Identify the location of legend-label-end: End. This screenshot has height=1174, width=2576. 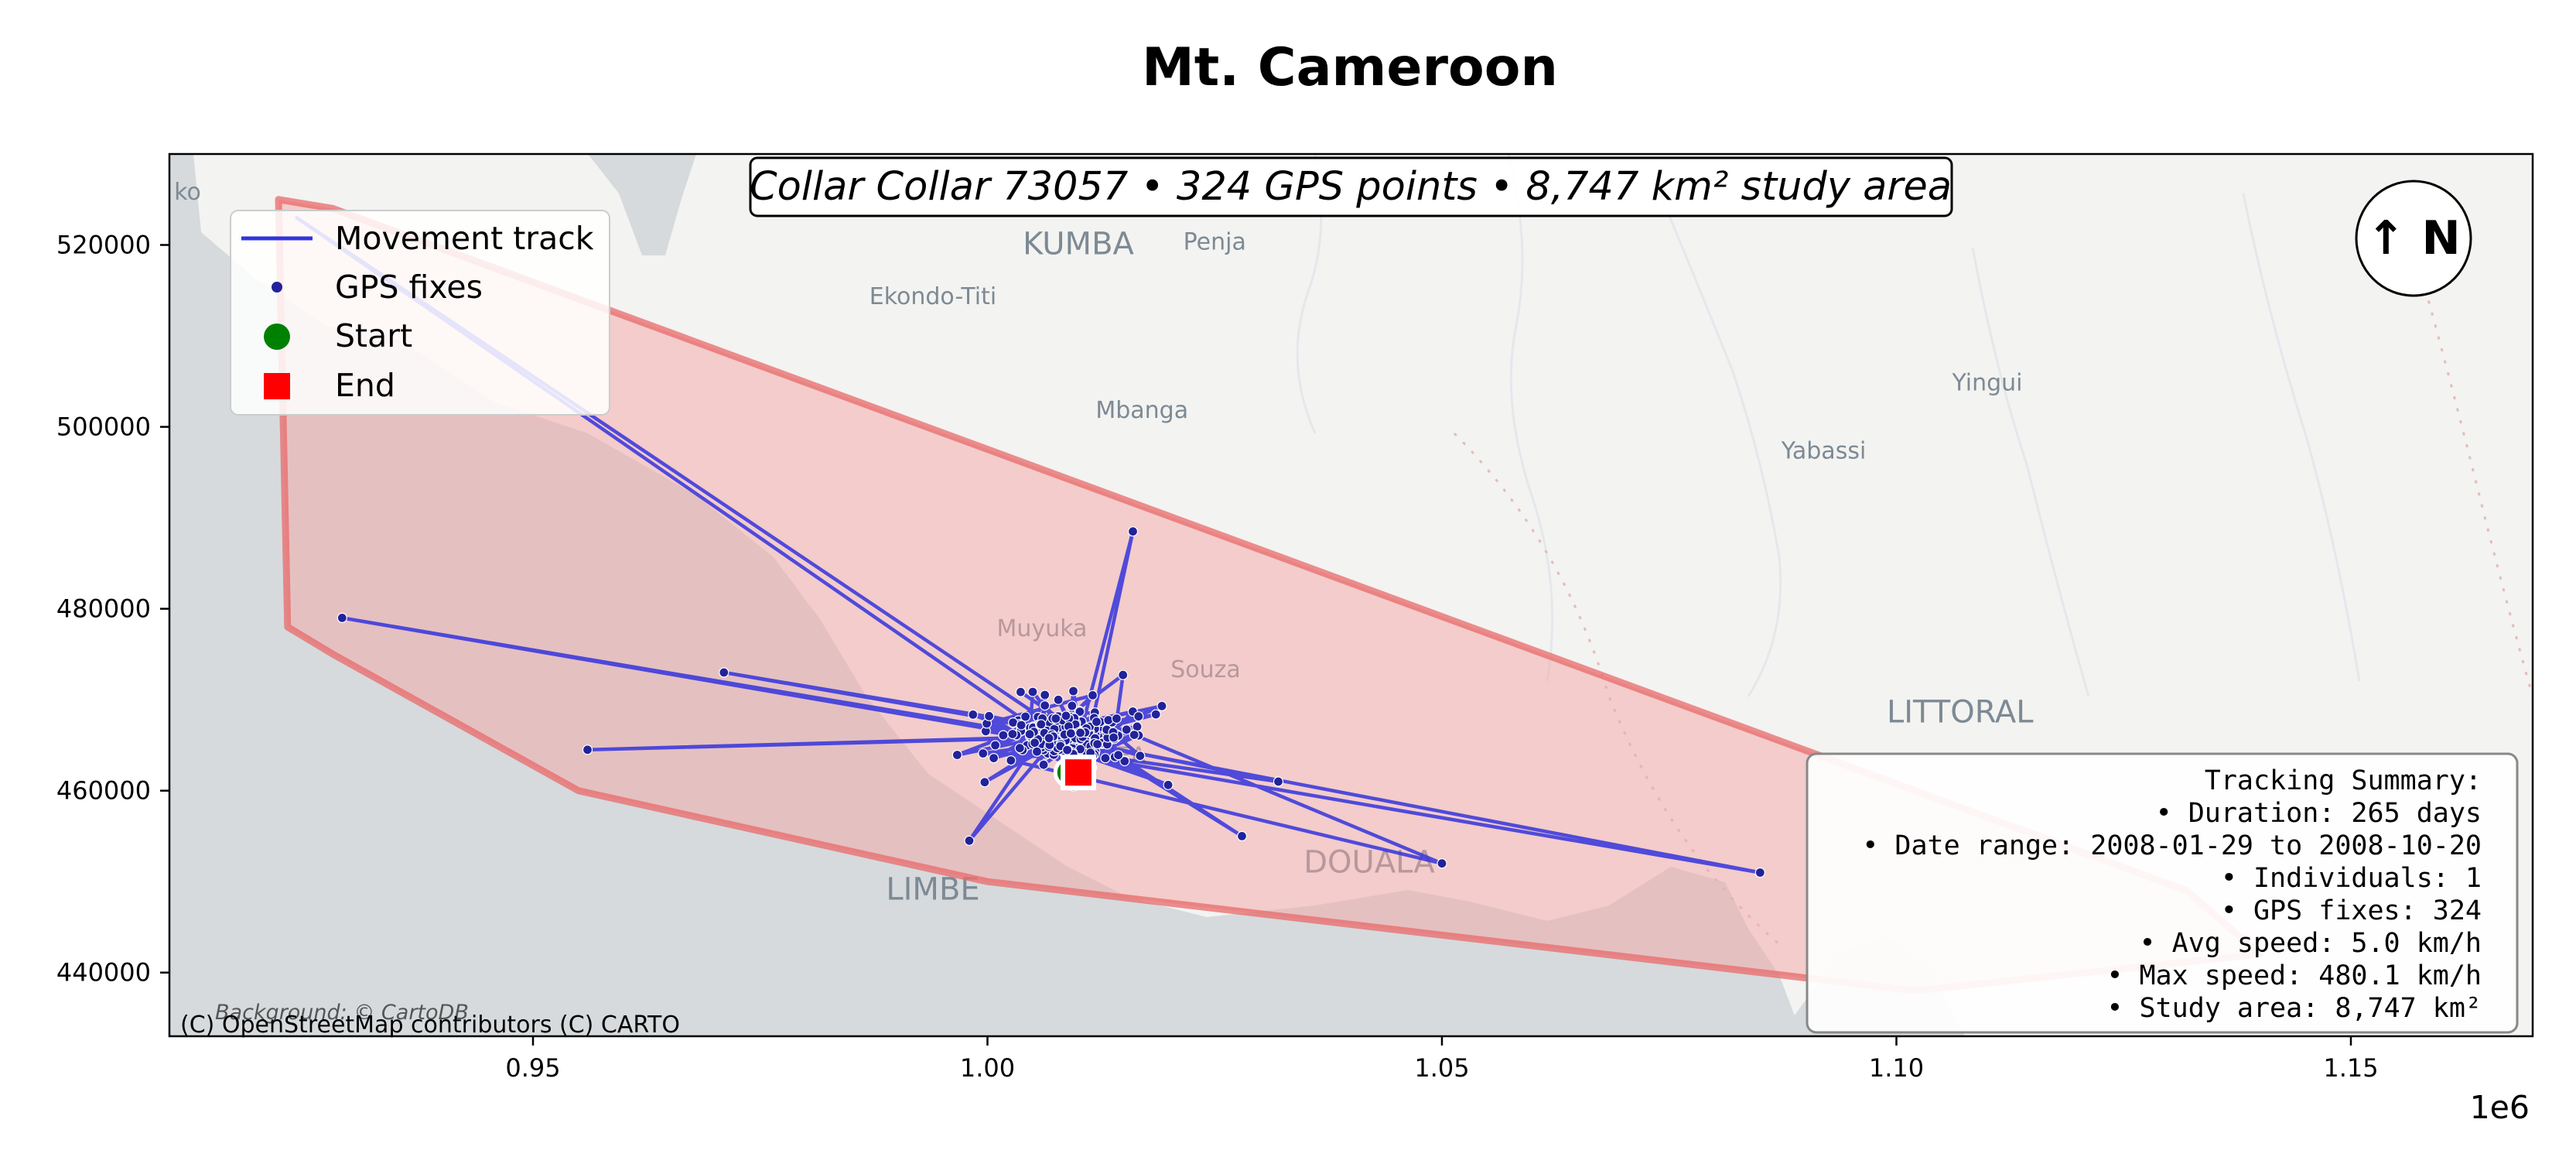
(365, 385).